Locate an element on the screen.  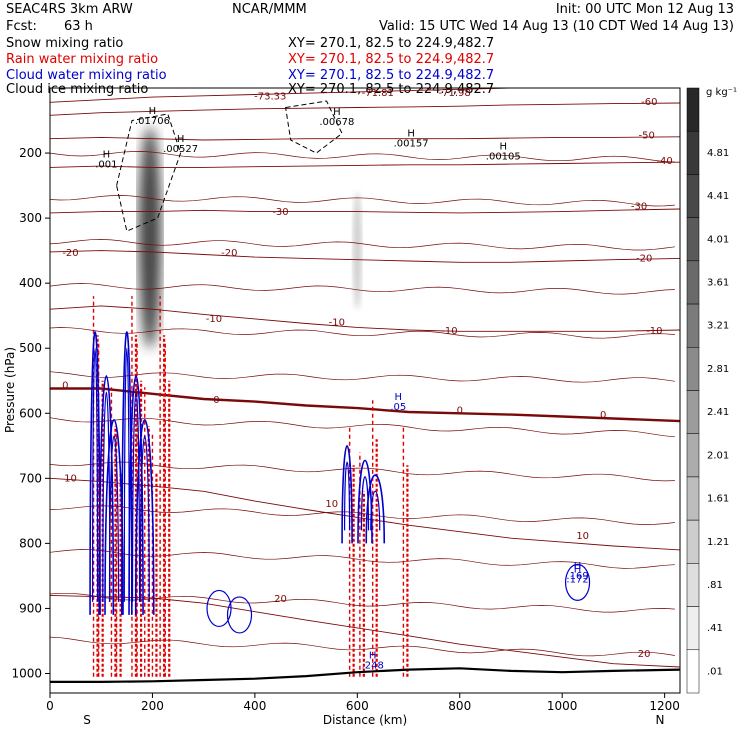
y-tick-label: 500 is located at coordinates (30, 348).